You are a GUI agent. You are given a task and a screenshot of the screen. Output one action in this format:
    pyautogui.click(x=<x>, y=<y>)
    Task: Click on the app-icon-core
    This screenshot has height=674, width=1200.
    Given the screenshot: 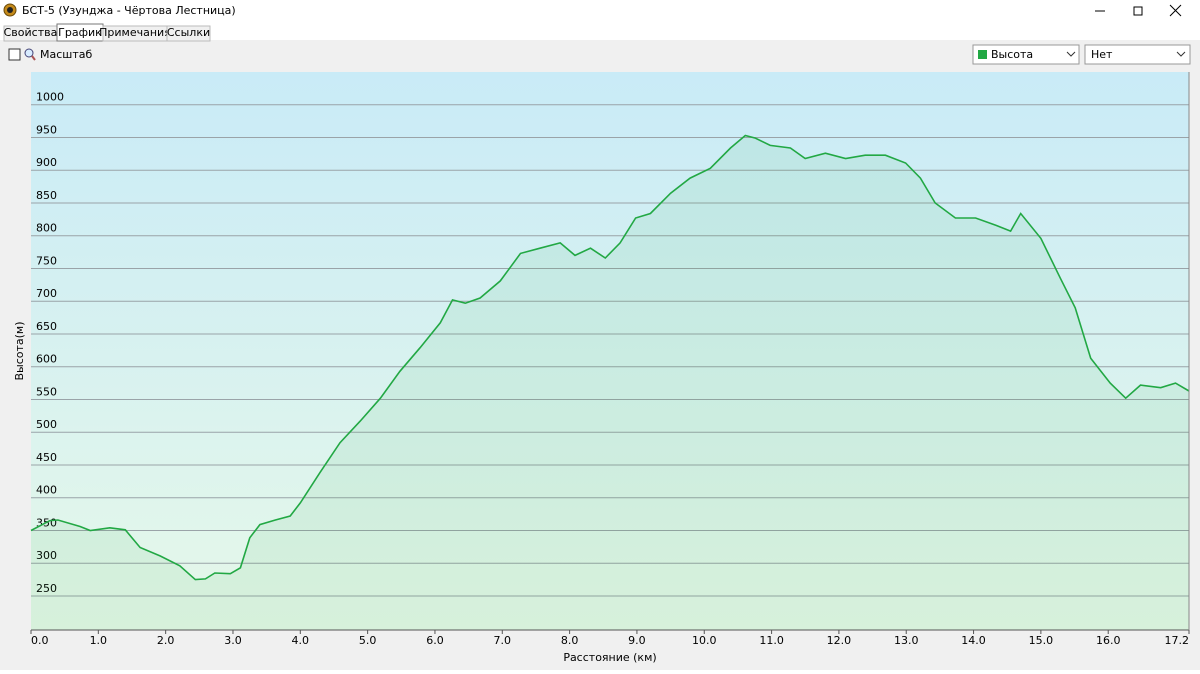 What is the action you would take?
    pyautogui.click(x=10, y=10)
    